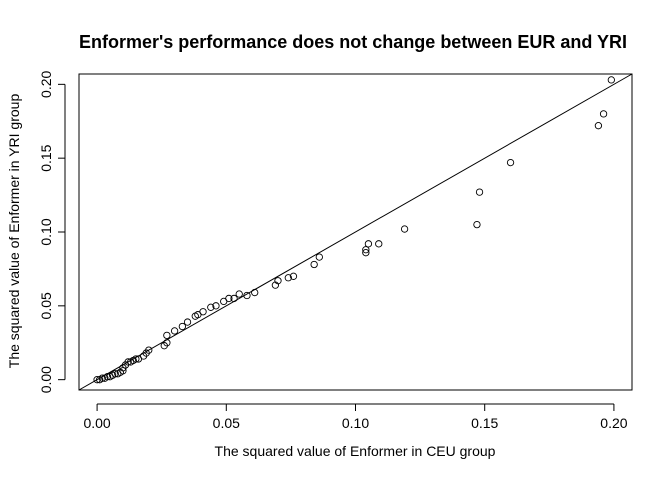 The width and height of the screenshot is (672, 480). Describe the element at coordinates (484, 423) in the screenshot. I see `x-tick-label: 0.15` at that location.